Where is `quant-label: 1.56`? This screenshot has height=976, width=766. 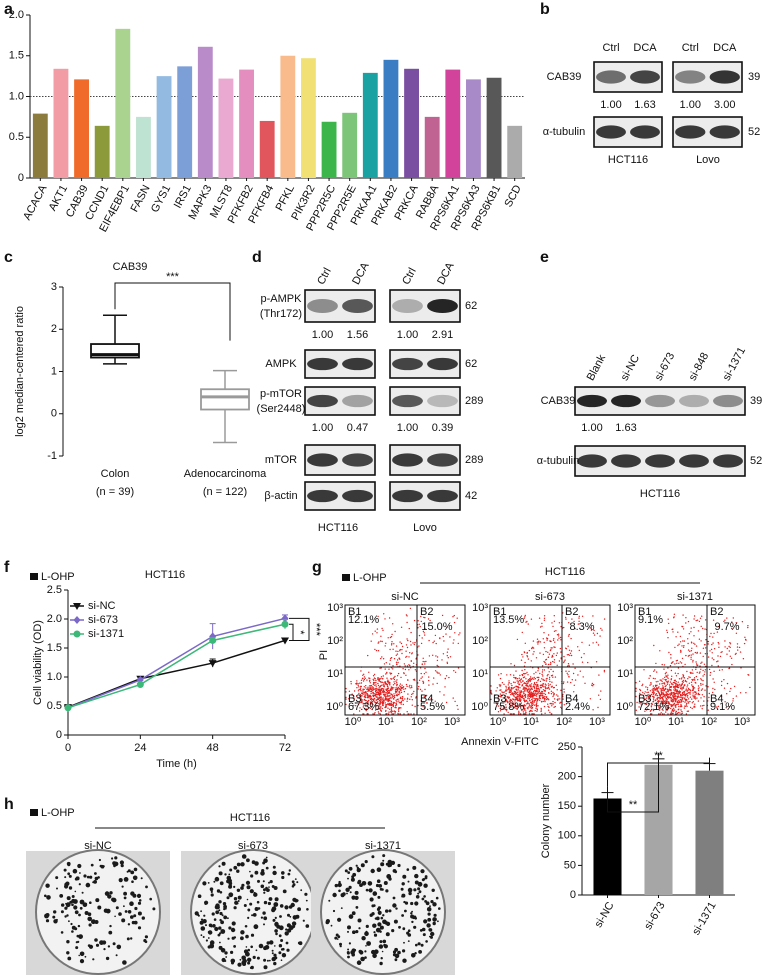
quant-label: 1.56 is located at coordinates (357, 335).